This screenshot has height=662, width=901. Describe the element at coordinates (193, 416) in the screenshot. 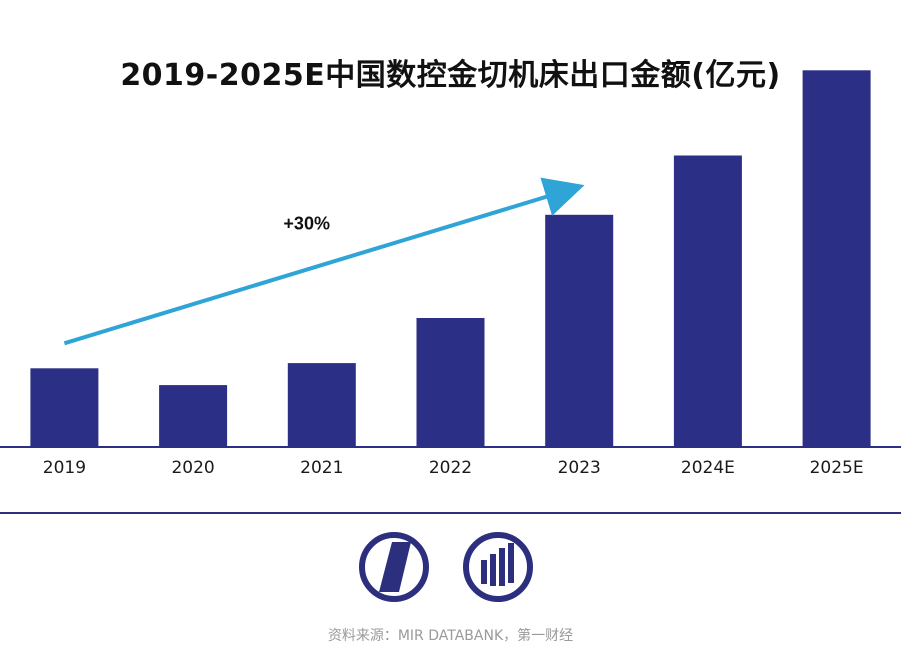

I see `bar-2020` at that location.